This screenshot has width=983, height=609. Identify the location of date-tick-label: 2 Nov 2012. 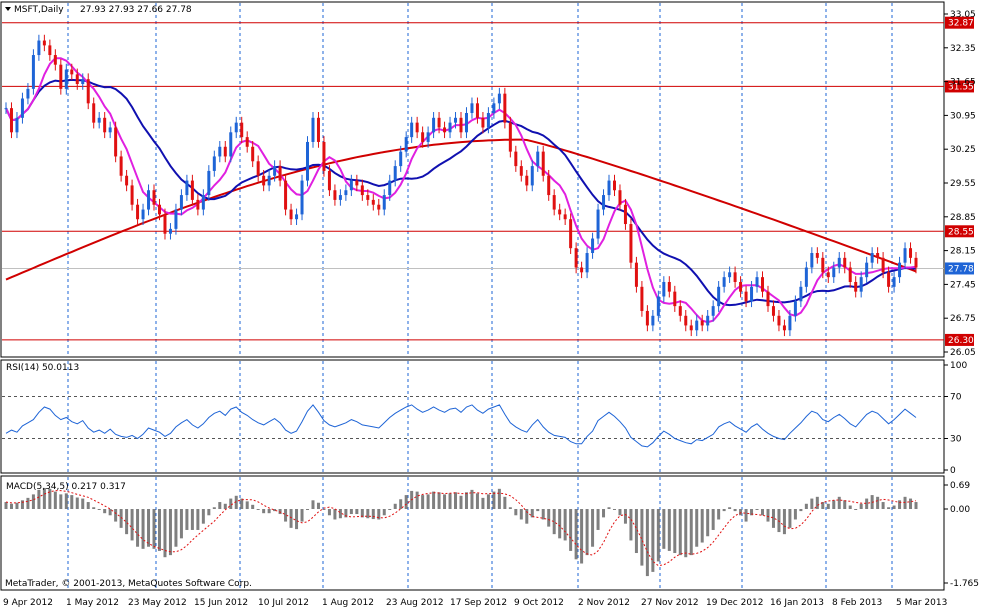
(604, 603).